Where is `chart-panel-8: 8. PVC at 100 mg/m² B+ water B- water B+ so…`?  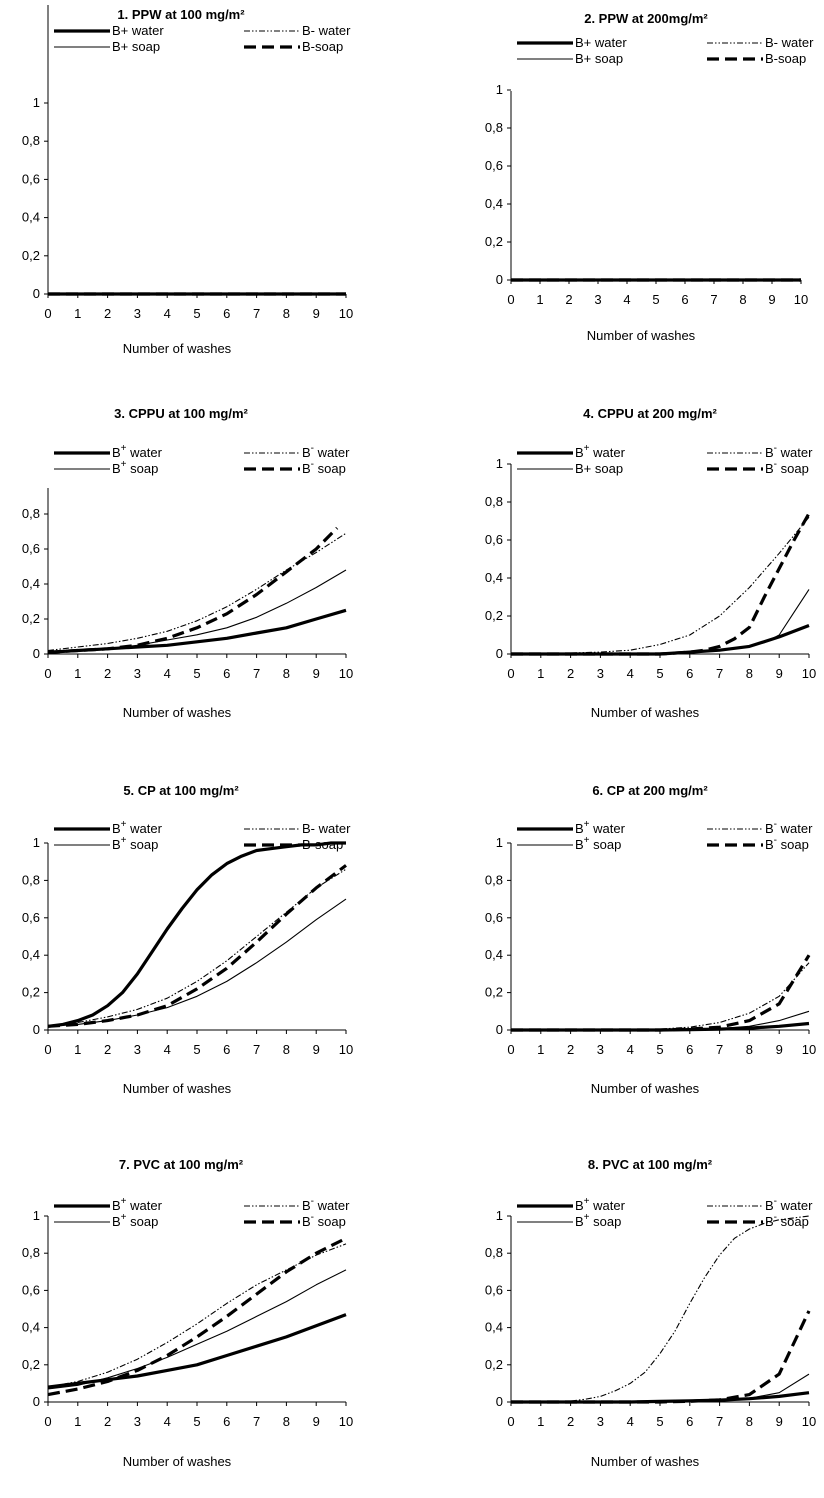
chart-panel-8: 8. PVC at 100 mg/m² B+ water B- water B+ so… is located at coordinates (650, 1313).